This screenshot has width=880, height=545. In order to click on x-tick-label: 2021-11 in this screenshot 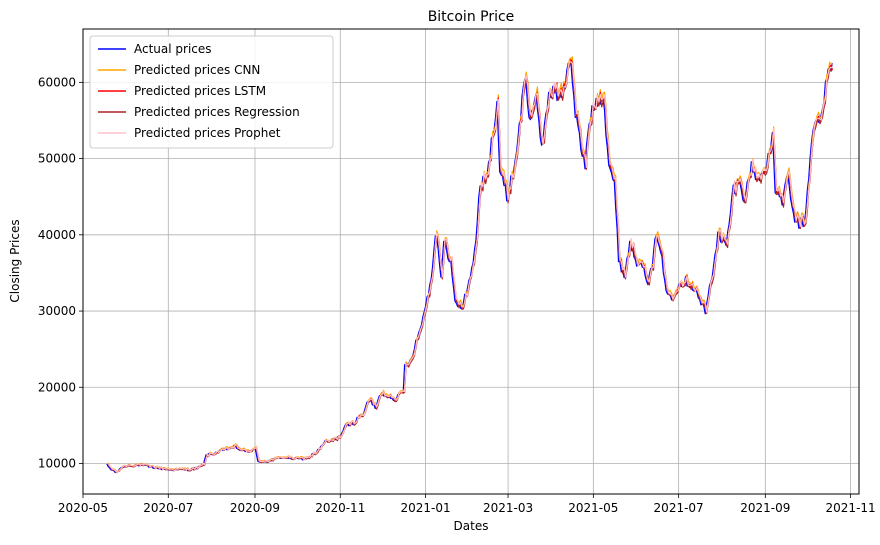, I will do `click(851, 508)`.